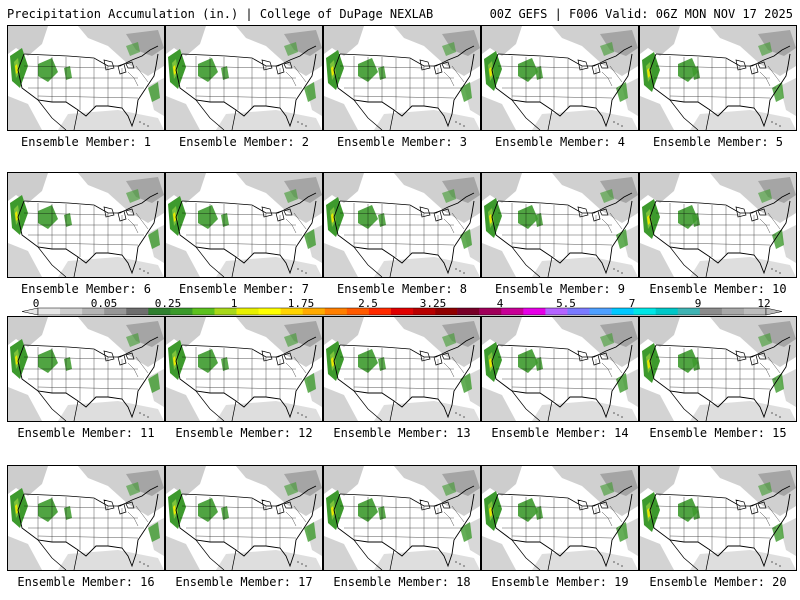 The height and width of the screenshot is (600, 800). What do you see at coordinates (560, 433) in the screenshot?
I see `ensemble-member-label: Ensemble Member: 14` at bounding box center [560, 433].